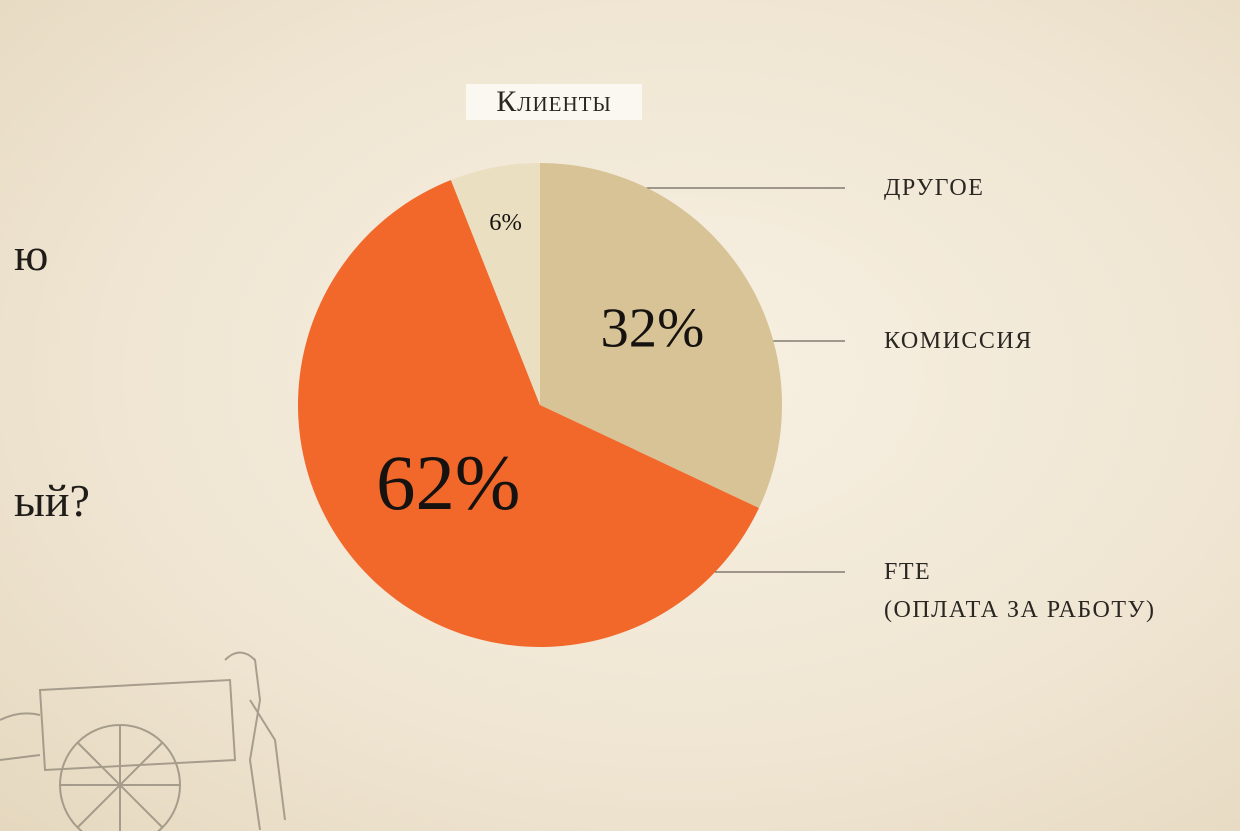 The width and height of the screenshot is (1240, 831). I want to click on data-label: 62%, so click(448, 483).